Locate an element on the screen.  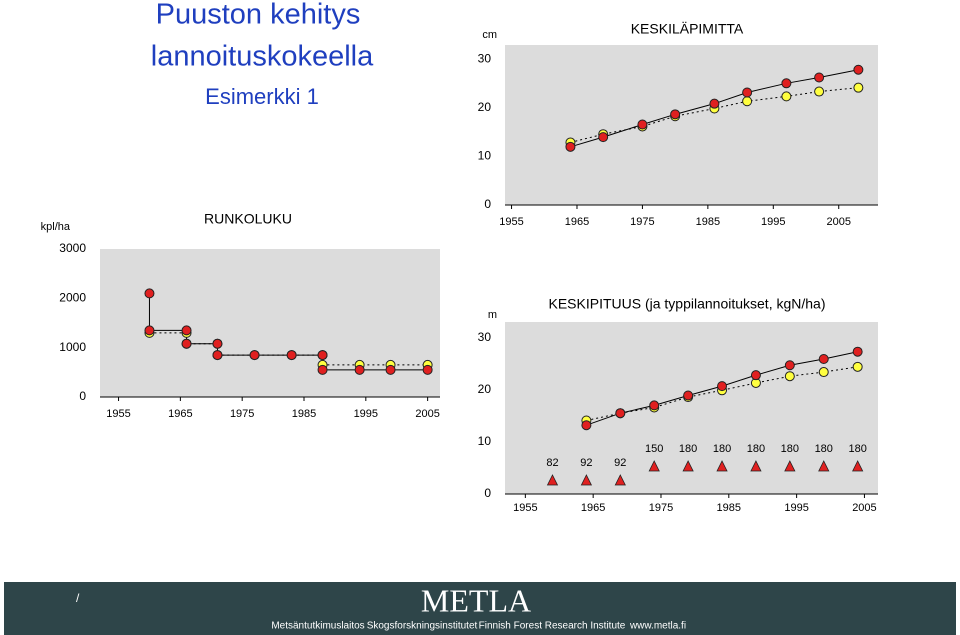
fertilization-label: 150 is located at coordinates (654, 449).